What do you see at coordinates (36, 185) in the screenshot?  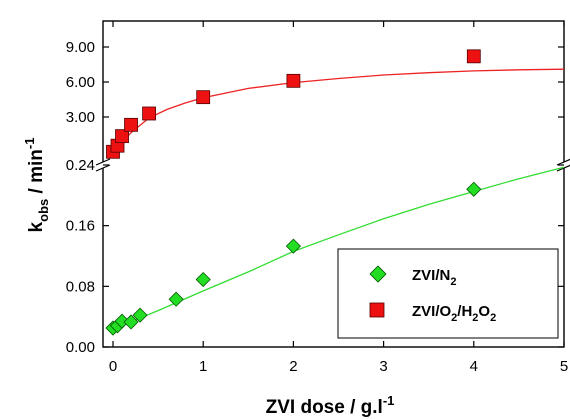 I see `y-axis-title: kobs / min-1` at bounding box center [36, 185].